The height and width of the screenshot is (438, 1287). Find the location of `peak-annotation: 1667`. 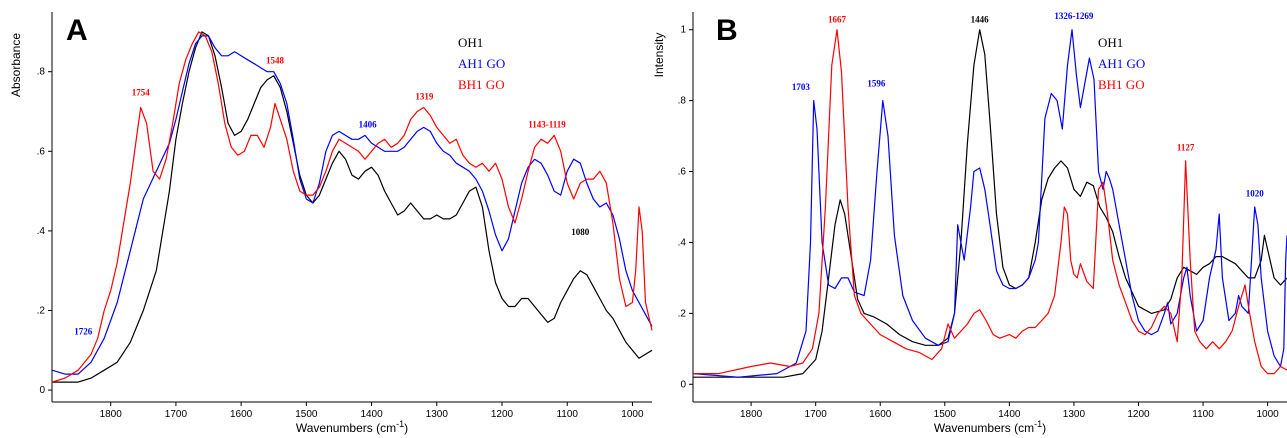

peak-annotation: 1667 is located at coordinates (837, 20).